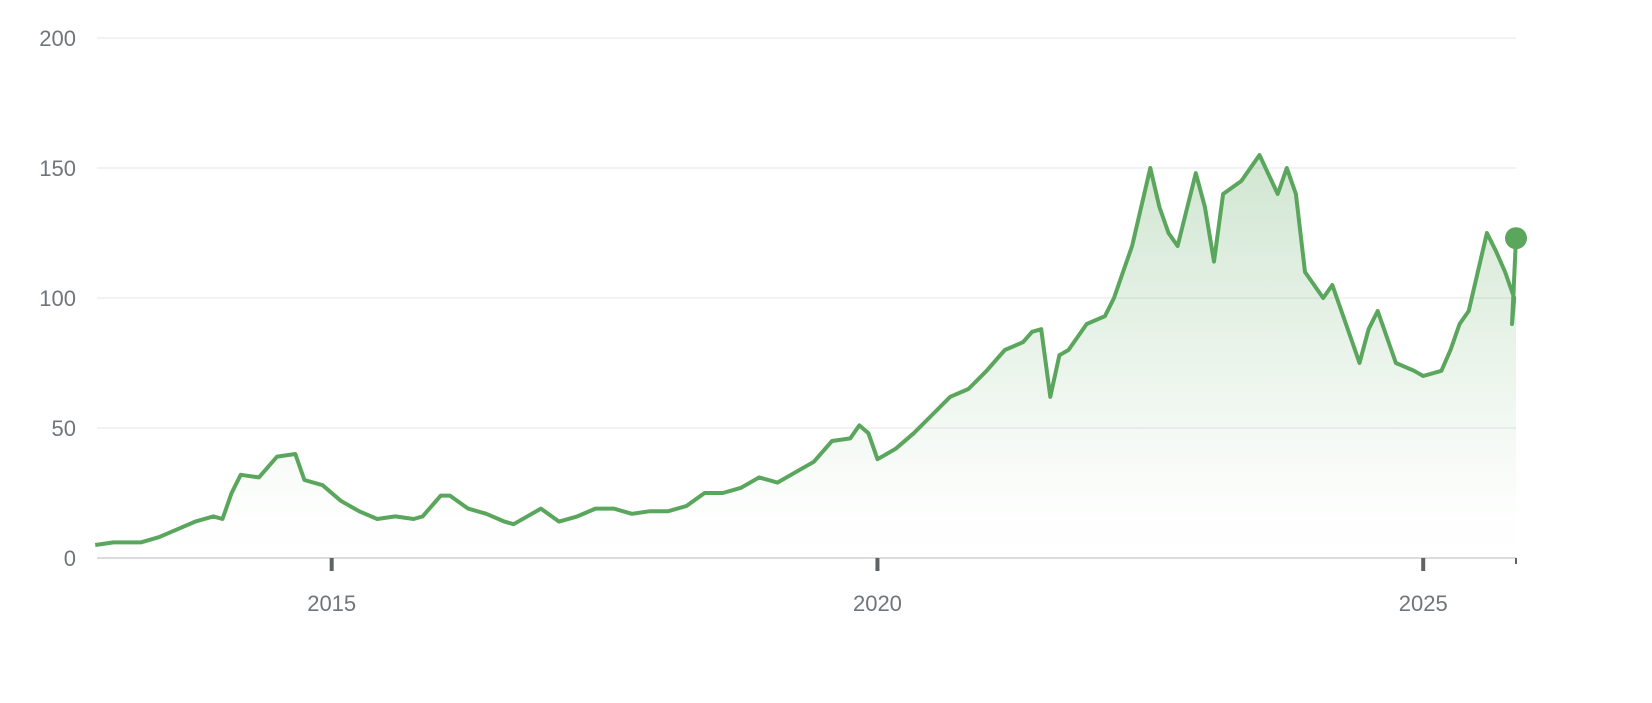 The width and height of the screenshot is (1652, 703). What do you see at coordinates (912, 587) in the screenshot?
I see `x-axis: 2015 2020 2025` at bounding box center [912, 587].